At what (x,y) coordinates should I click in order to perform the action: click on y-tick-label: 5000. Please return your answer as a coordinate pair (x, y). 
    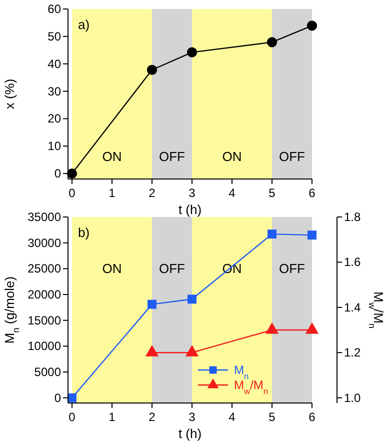
    Looking at the image, I should click on (48, 372).